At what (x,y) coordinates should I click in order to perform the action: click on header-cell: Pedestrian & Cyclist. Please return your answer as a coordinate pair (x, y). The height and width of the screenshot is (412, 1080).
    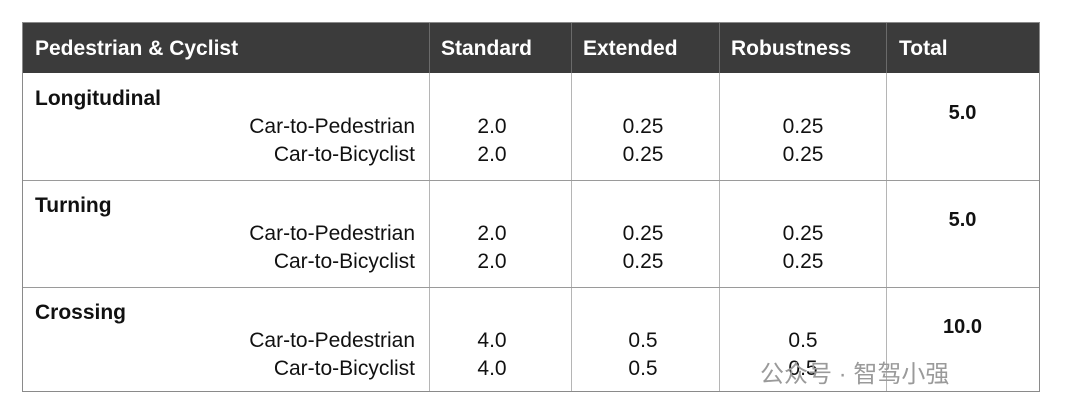
    Looking at the image, I should click on (137, 48).